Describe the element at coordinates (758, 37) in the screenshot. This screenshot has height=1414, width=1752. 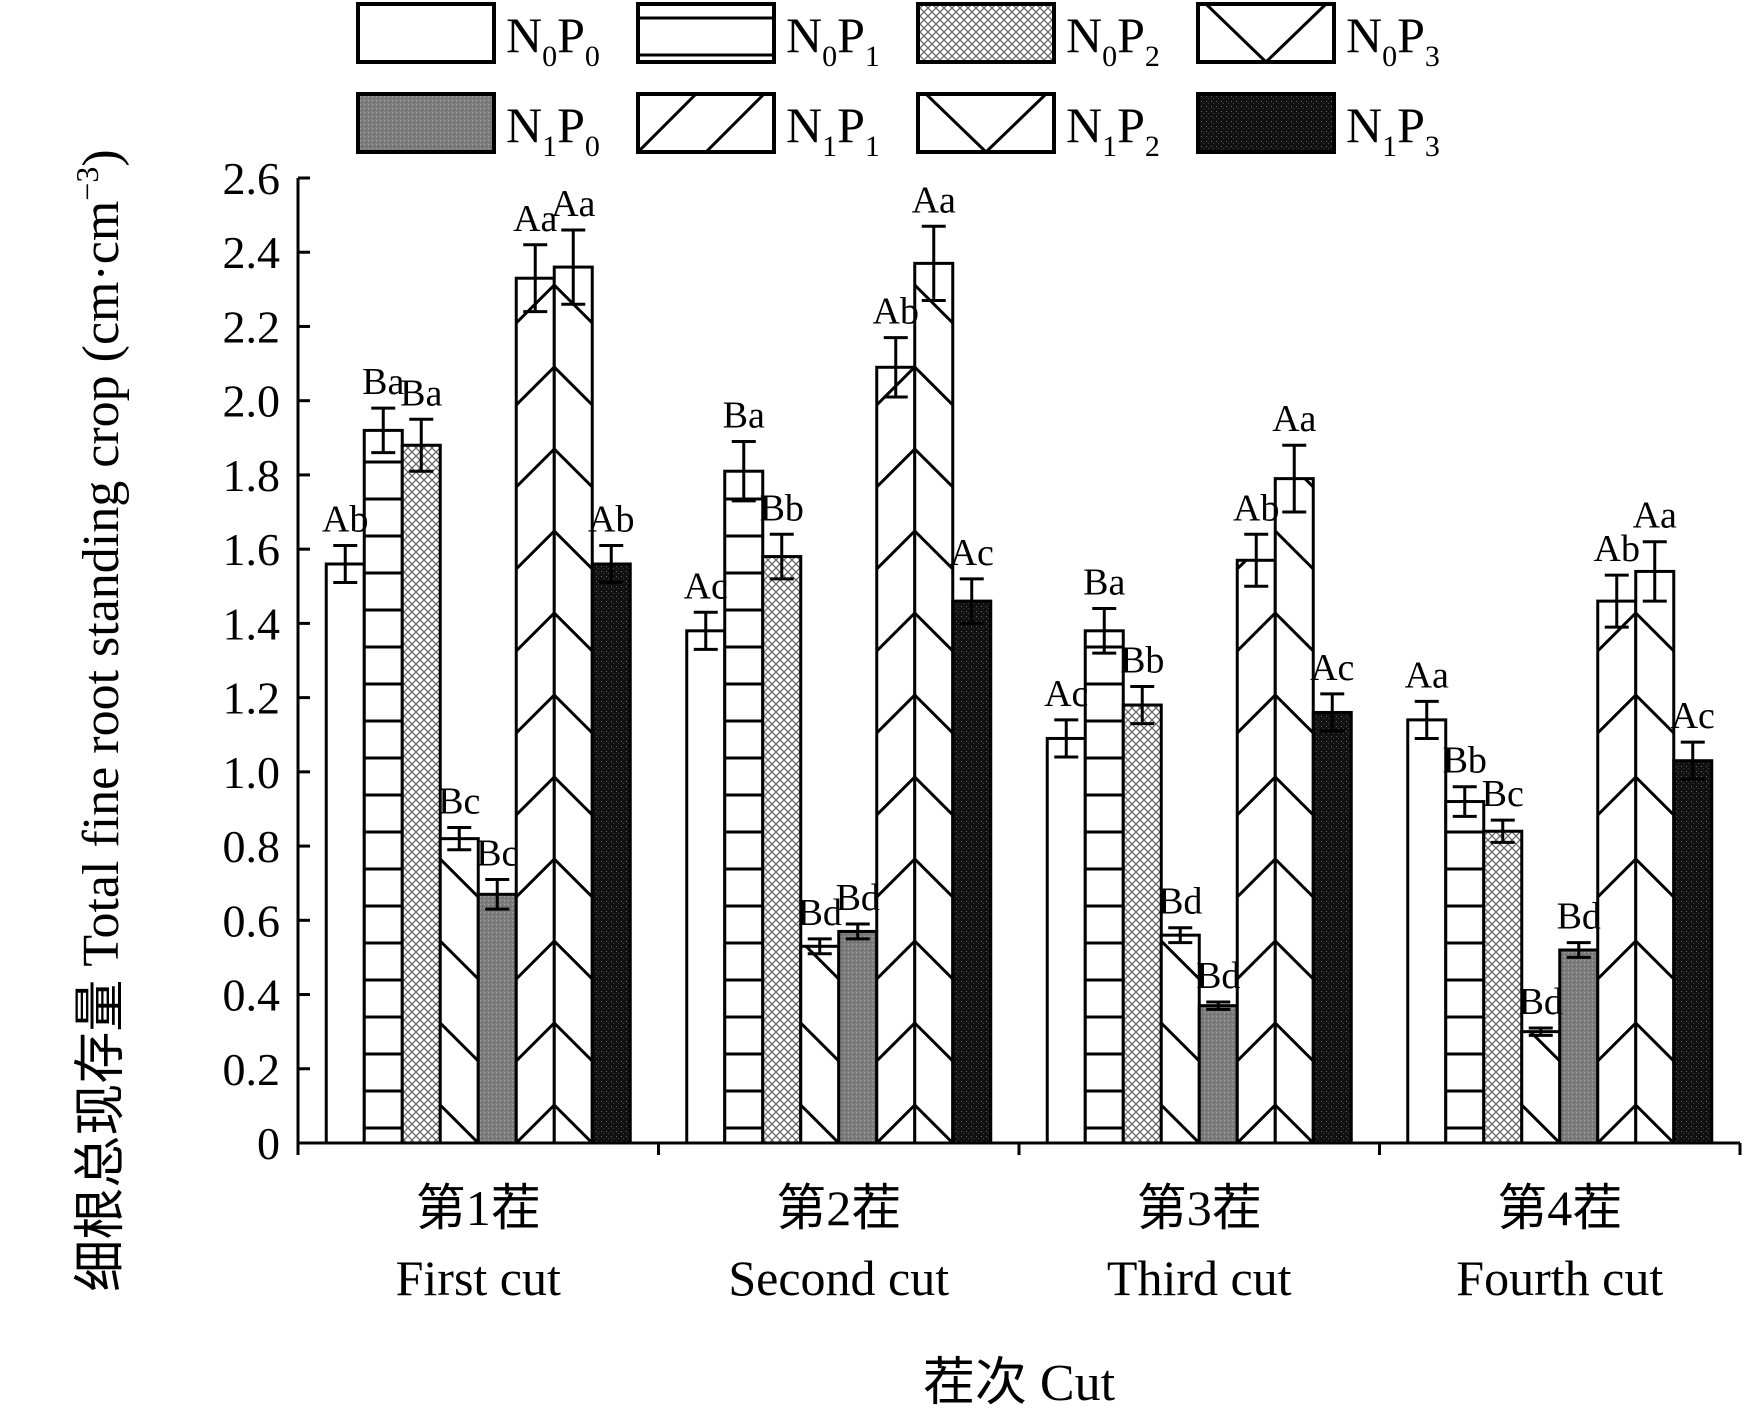
I see `legend-item-N0P1: N0P1` at that location.